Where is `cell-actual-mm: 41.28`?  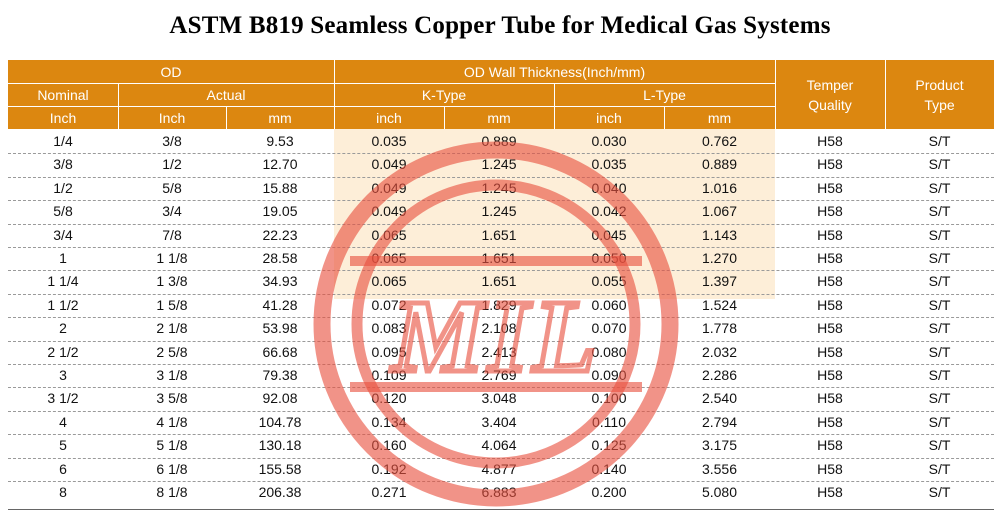 cell-actual-mm: 41.28 is located at coordinates (280, 304).